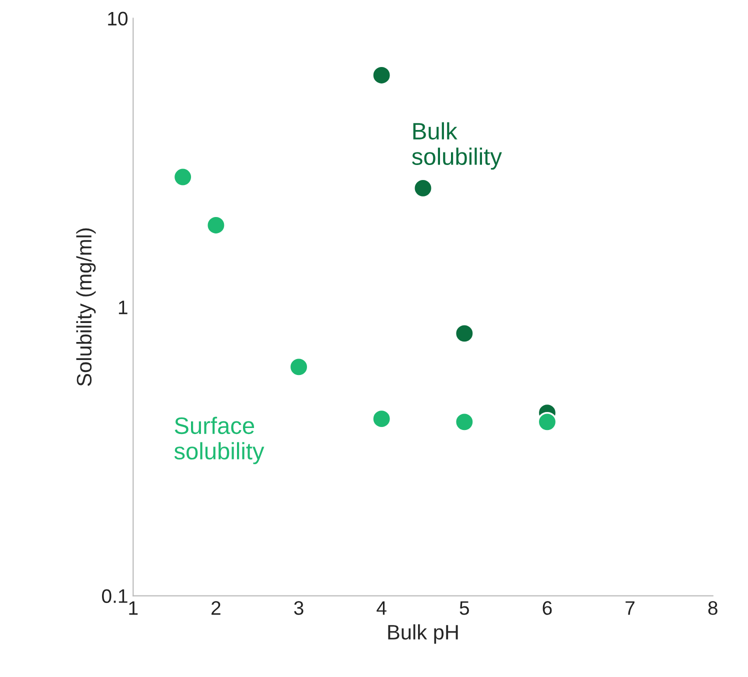  I want to click on x-tick-label: 4, so click(381, 608).